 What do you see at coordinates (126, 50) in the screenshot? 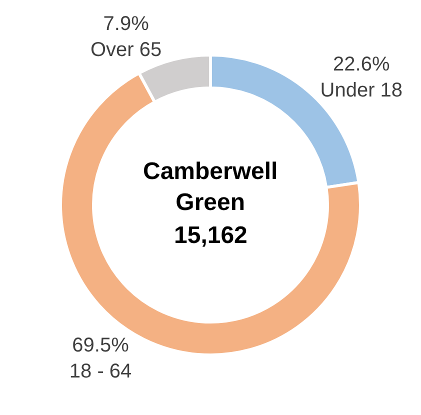
I see `slice-label: Over 65` at bounding box center [126, 50].